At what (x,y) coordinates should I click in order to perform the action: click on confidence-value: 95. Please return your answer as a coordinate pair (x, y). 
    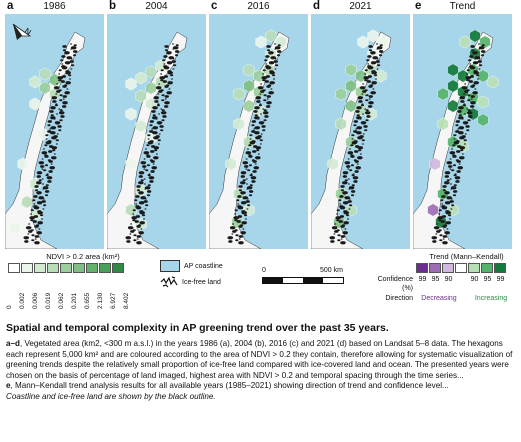
    Looking at the image, I should click on (435, 279).